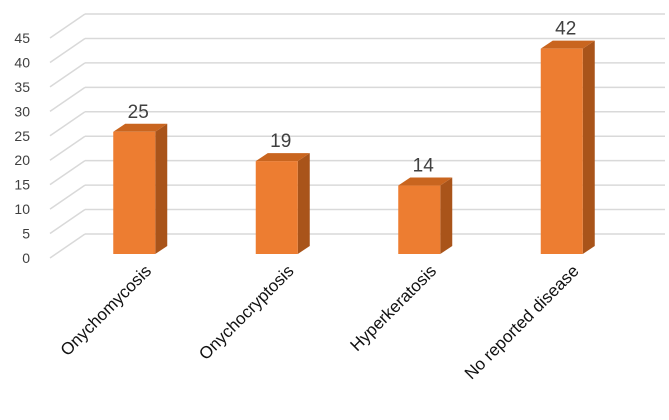 This screenshot has width=669, height=420. What do you see at coordinates (22, 160) in the screenshot?
I see `y-tick-label: 20` at bounding box center [22, 160].